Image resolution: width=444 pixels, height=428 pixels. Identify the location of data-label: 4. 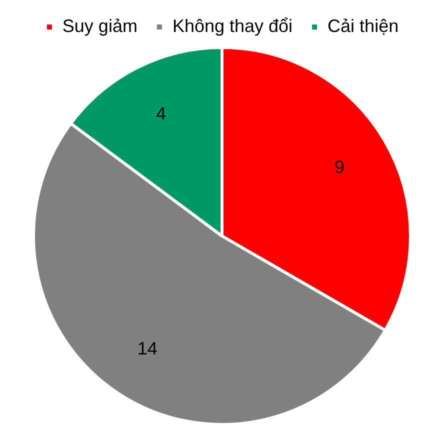
(161, 114).